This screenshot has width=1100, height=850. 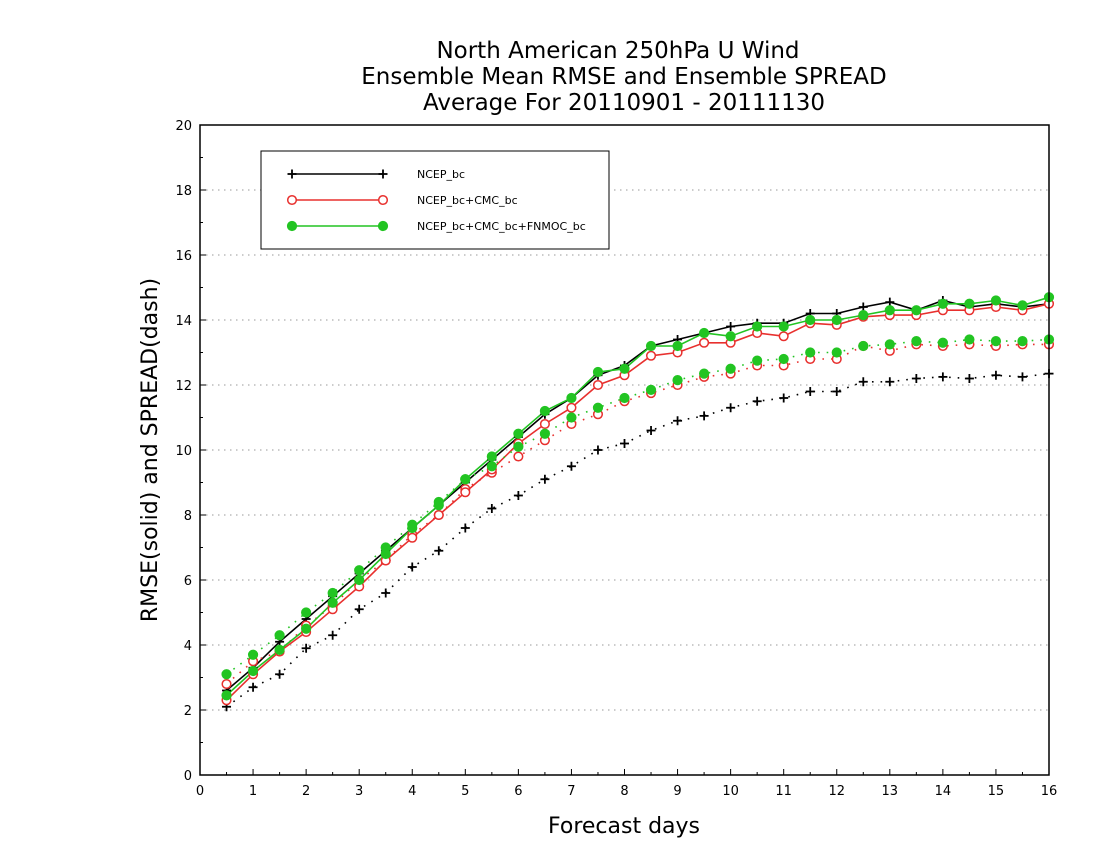 What do you see at coordinates (624, 826) in the screenshot?
I see `x-axis-label: Forecast days` at bounding box center [624, 826].